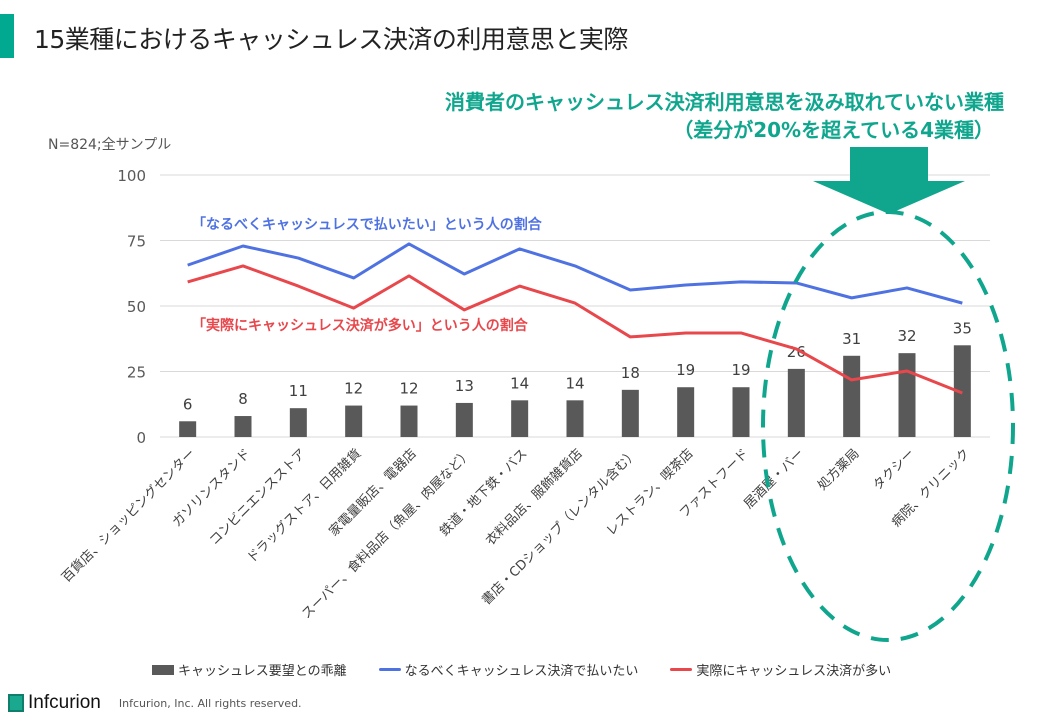  Describe the element at coordinates (131, 176) in the screenshot. I see `y-tick-label: 100` at that location.